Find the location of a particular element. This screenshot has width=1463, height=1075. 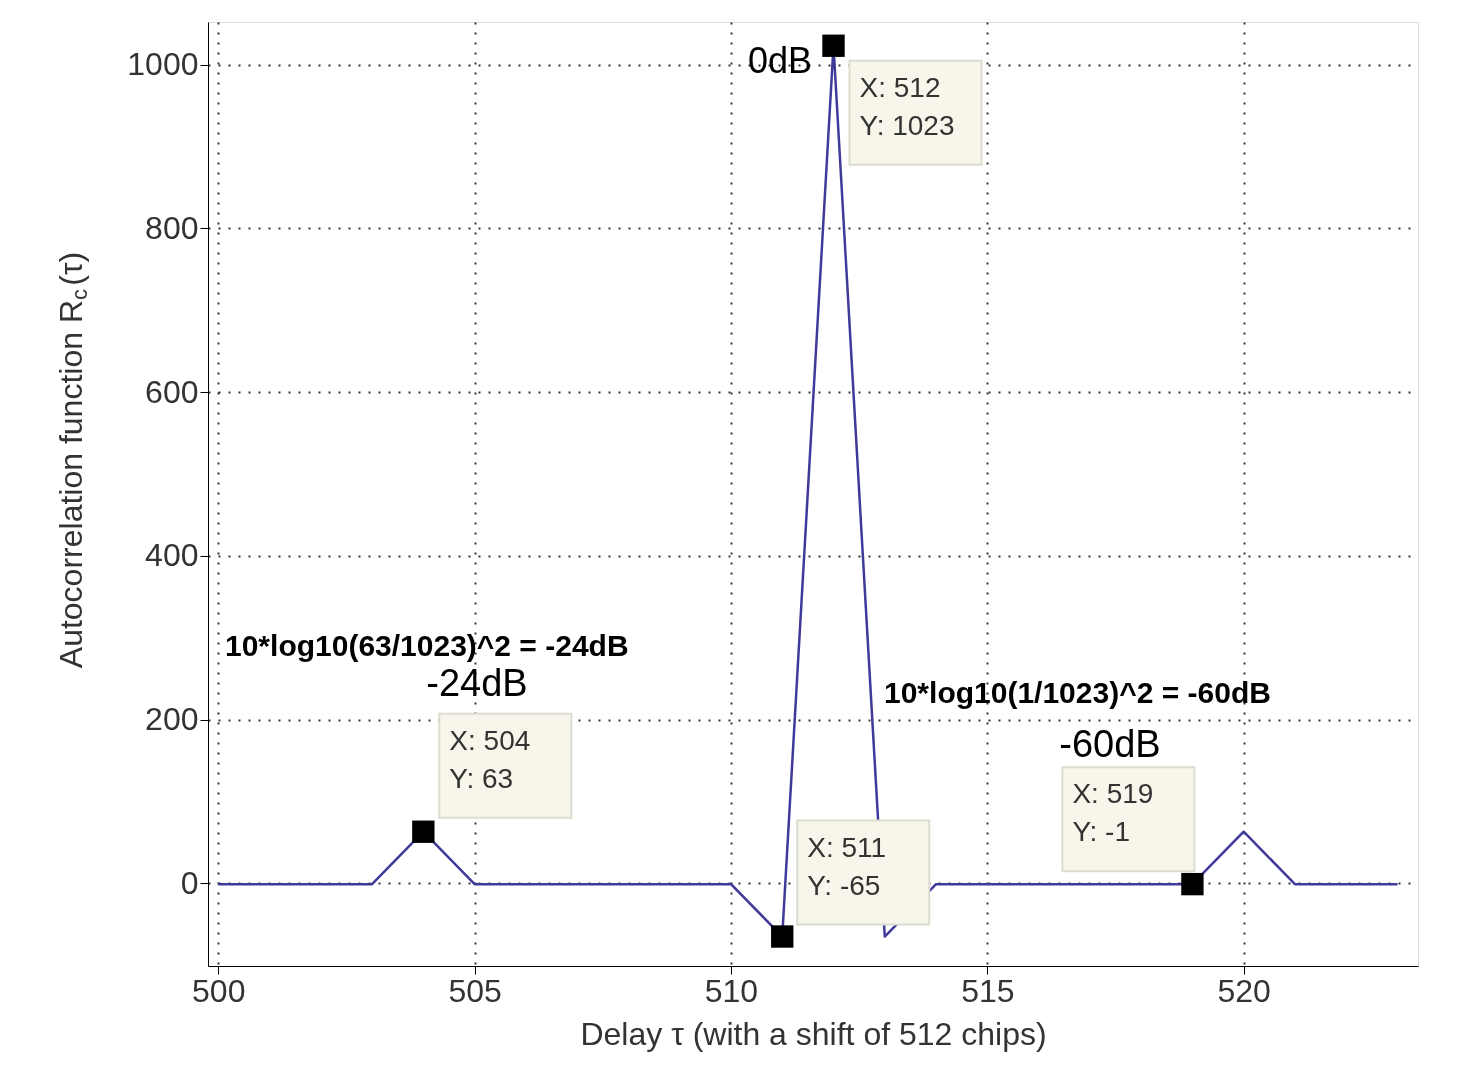

x-axis-title: Delay τ (with a shift of 512 chips) is located at coordinates (813, 1033).